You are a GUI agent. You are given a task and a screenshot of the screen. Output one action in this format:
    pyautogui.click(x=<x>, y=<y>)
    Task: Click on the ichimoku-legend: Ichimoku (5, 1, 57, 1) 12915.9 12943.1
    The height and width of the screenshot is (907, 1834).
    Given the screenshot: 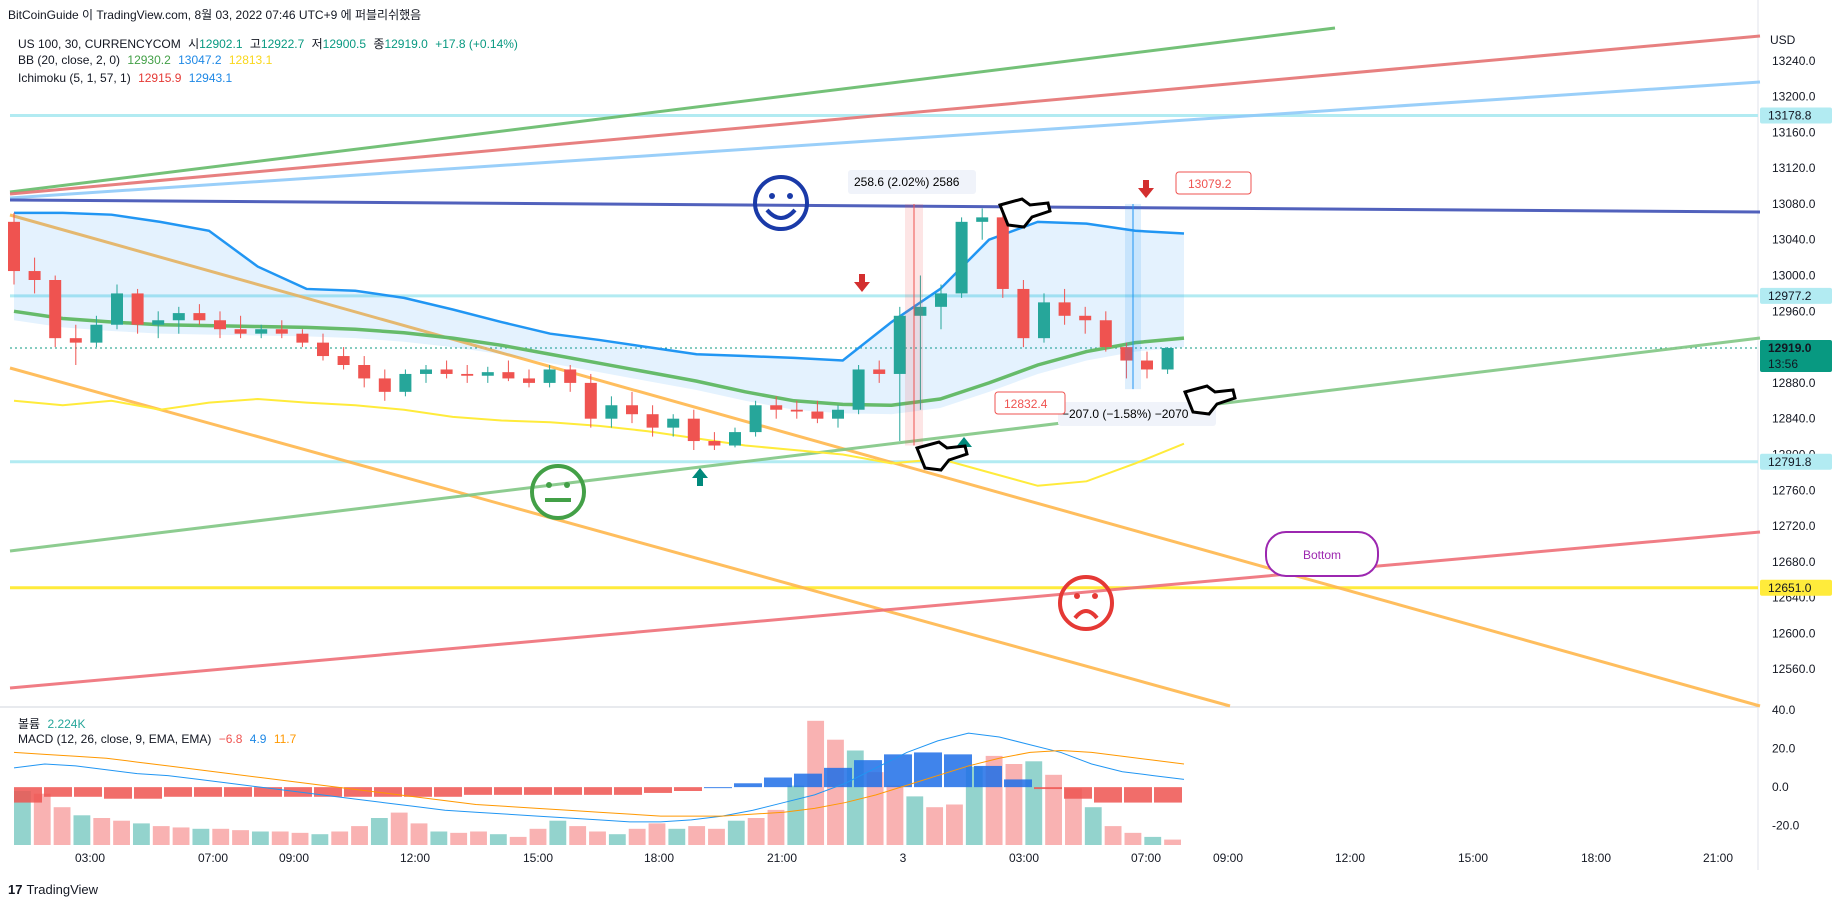 What is the action you would take?
    pyautogui.click(x=127, y=78)
    